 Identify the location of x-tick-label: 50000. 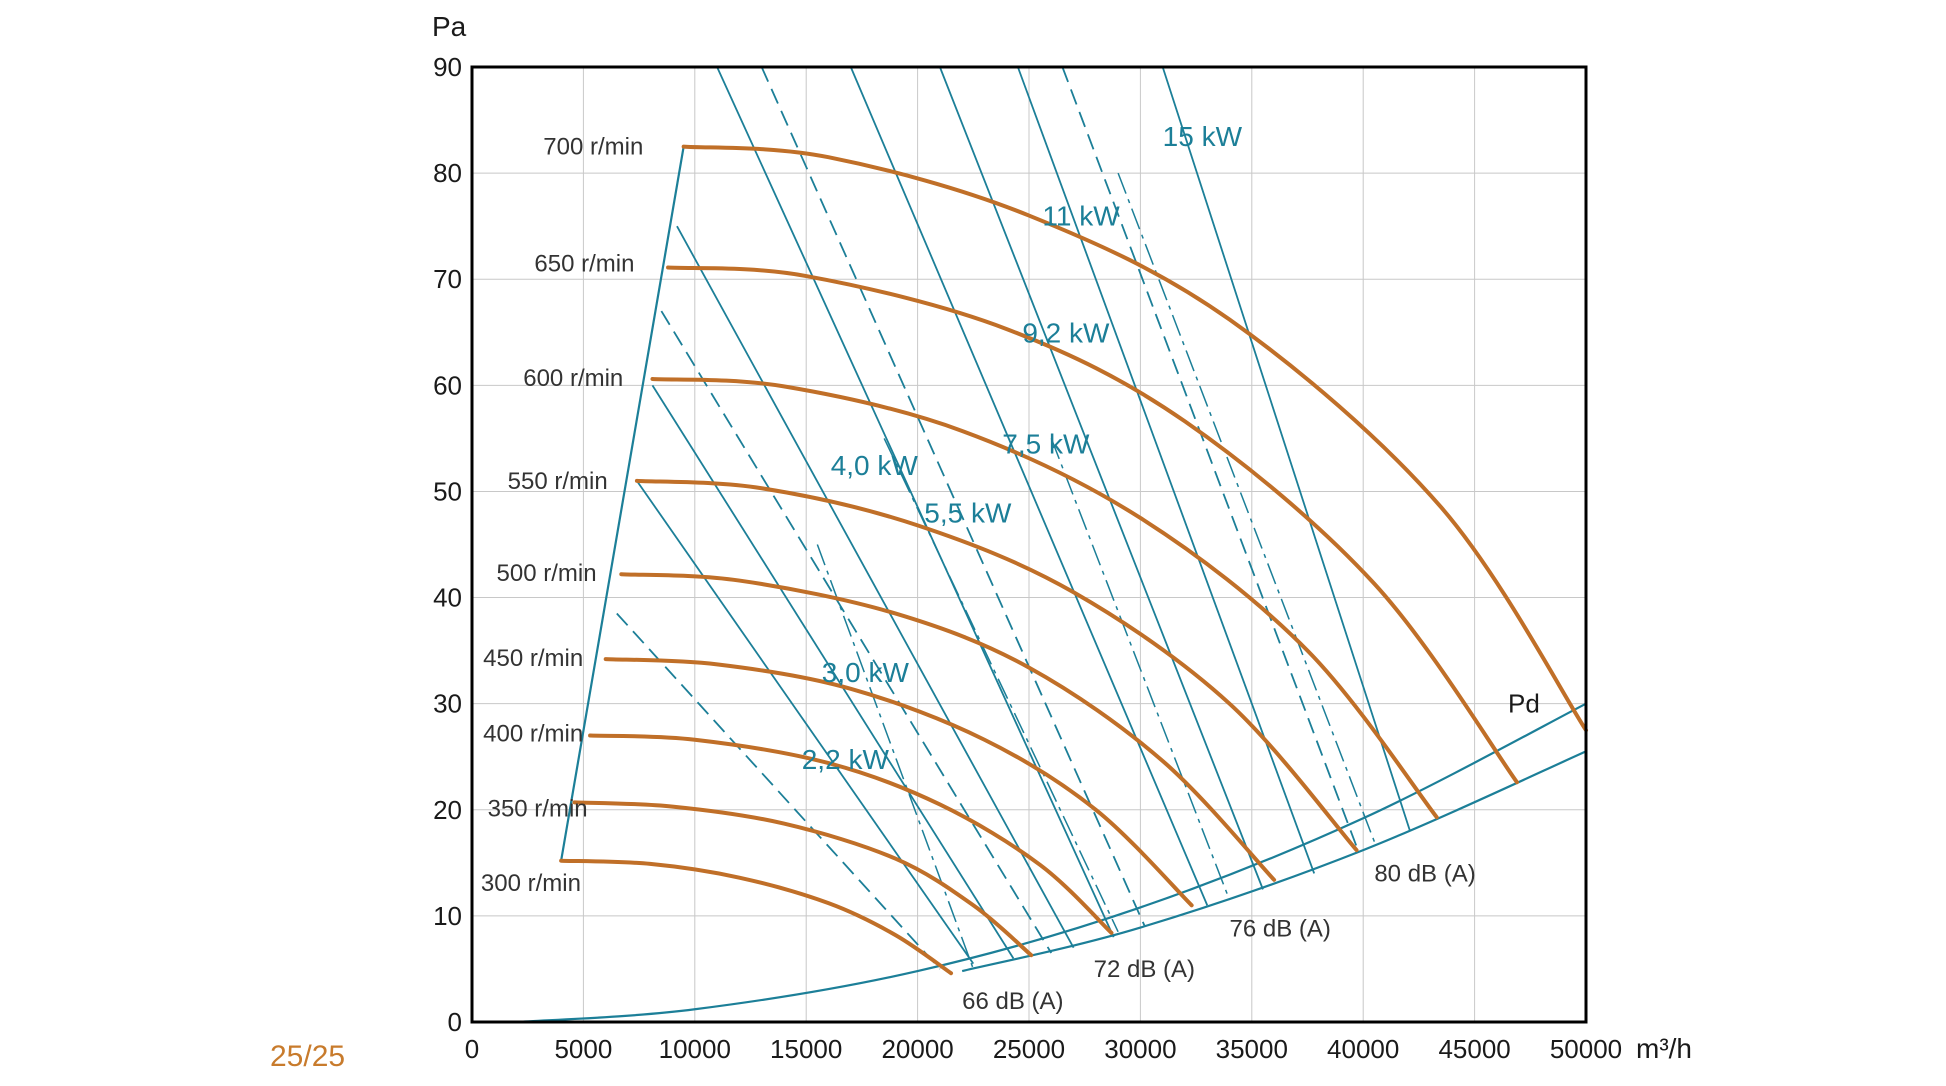
(1586, 1049).